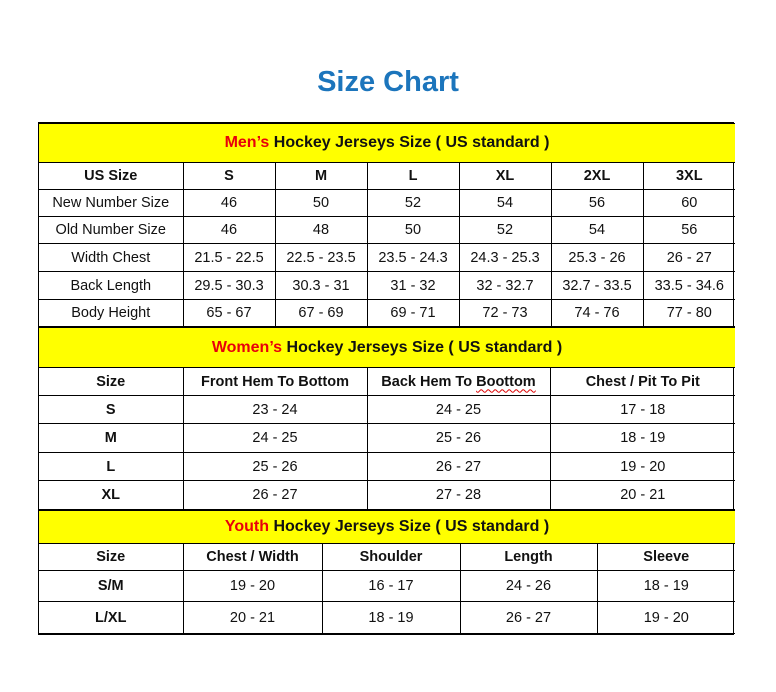 The height and width of the screenshot is (692, 776). Describe the element at coordinates (689, 203) in the screenshot. I see `table-cell: 60` at that location.